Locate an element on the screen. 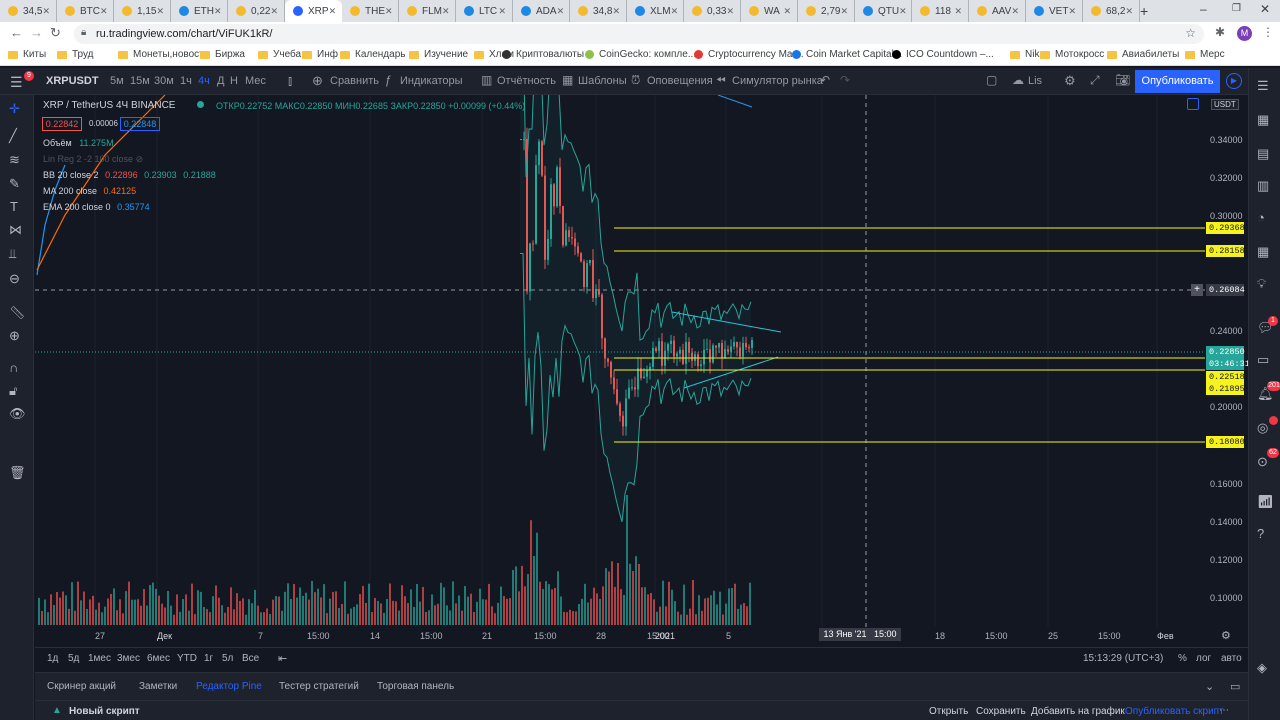  range-button: 1д is located at coordinates (53, 658).